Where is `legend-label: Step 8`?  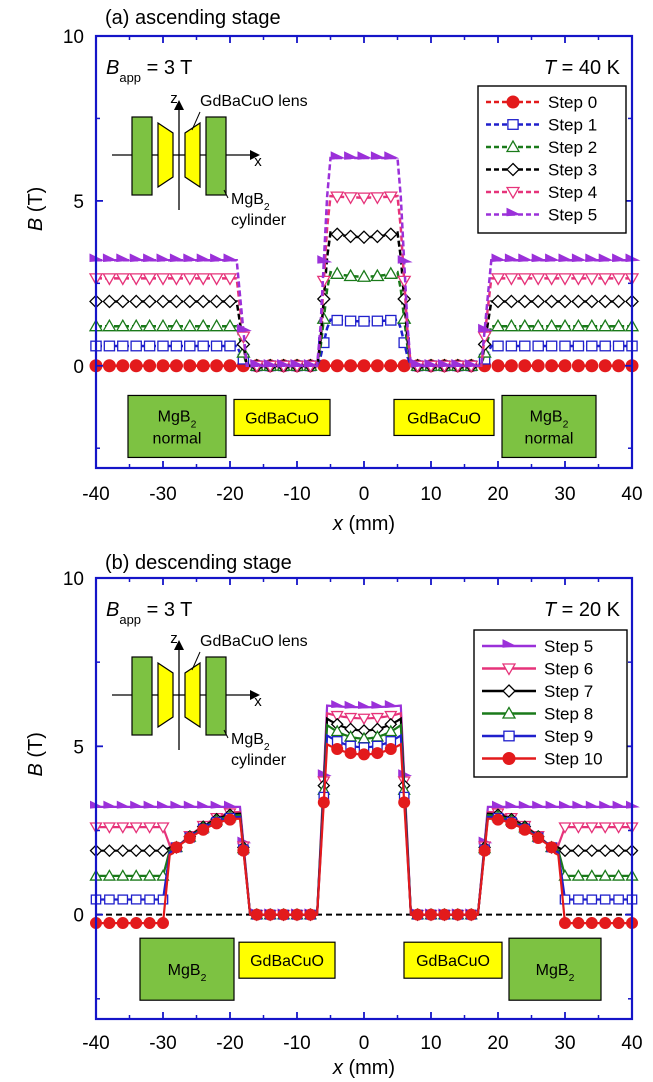 legend-label: Step 8 is located at coordinates (568, 714).